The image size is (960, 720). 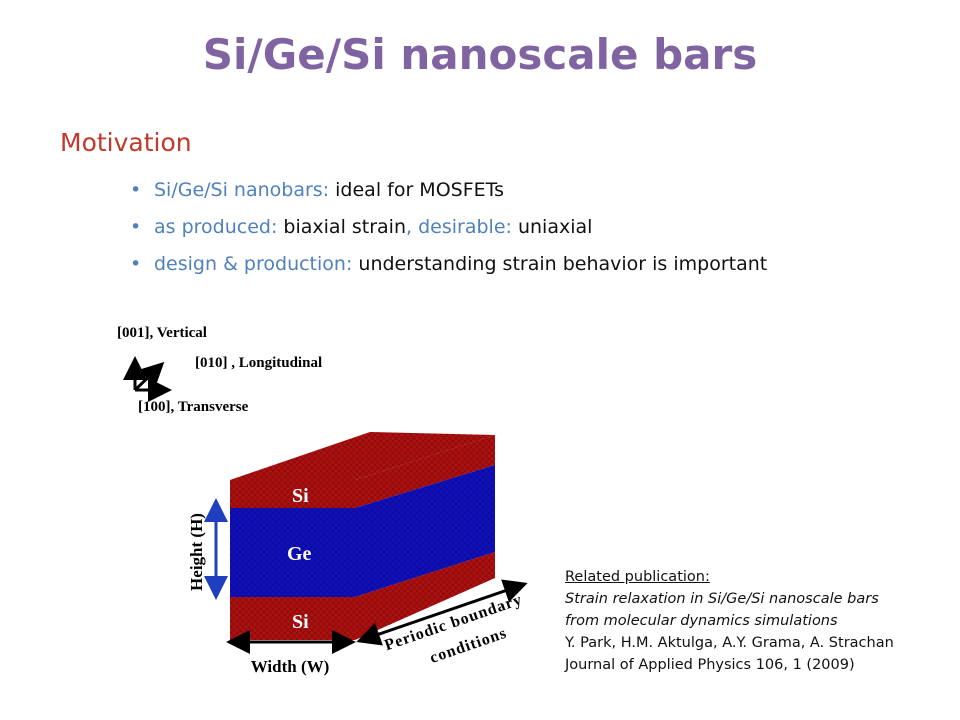 I want to click on axes-icon, so click(x=147, y=379).